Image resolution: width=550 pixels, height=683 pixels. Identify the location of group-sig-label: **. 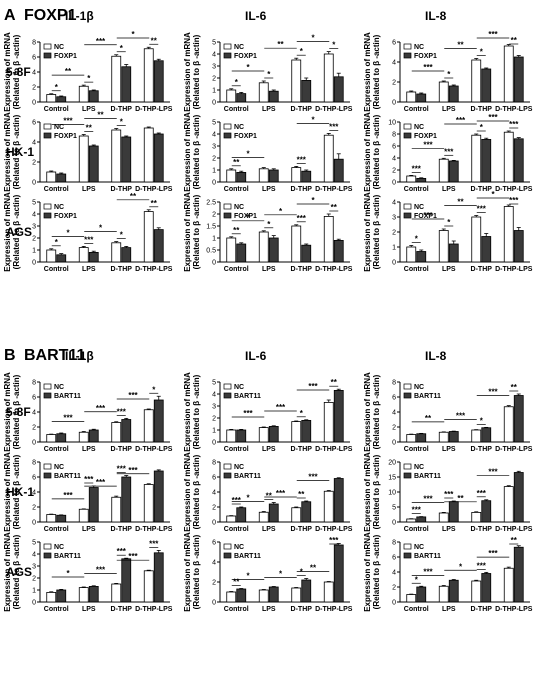
(133, 196).